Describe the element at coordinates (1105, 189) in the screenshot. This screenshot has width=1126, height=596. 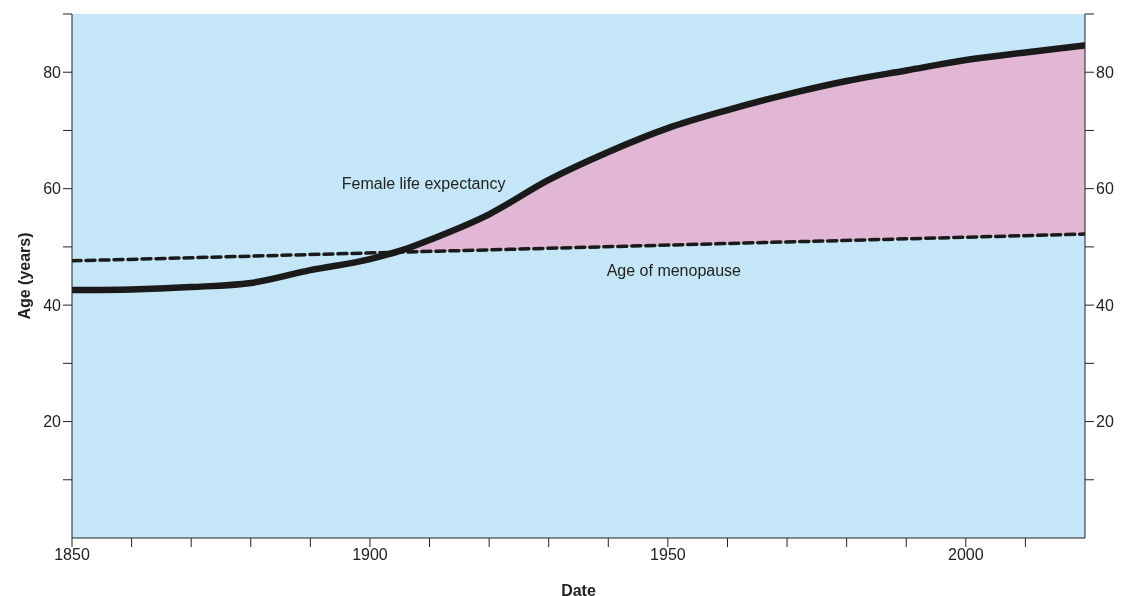
I see `y2-tick-label: 60` at that location.